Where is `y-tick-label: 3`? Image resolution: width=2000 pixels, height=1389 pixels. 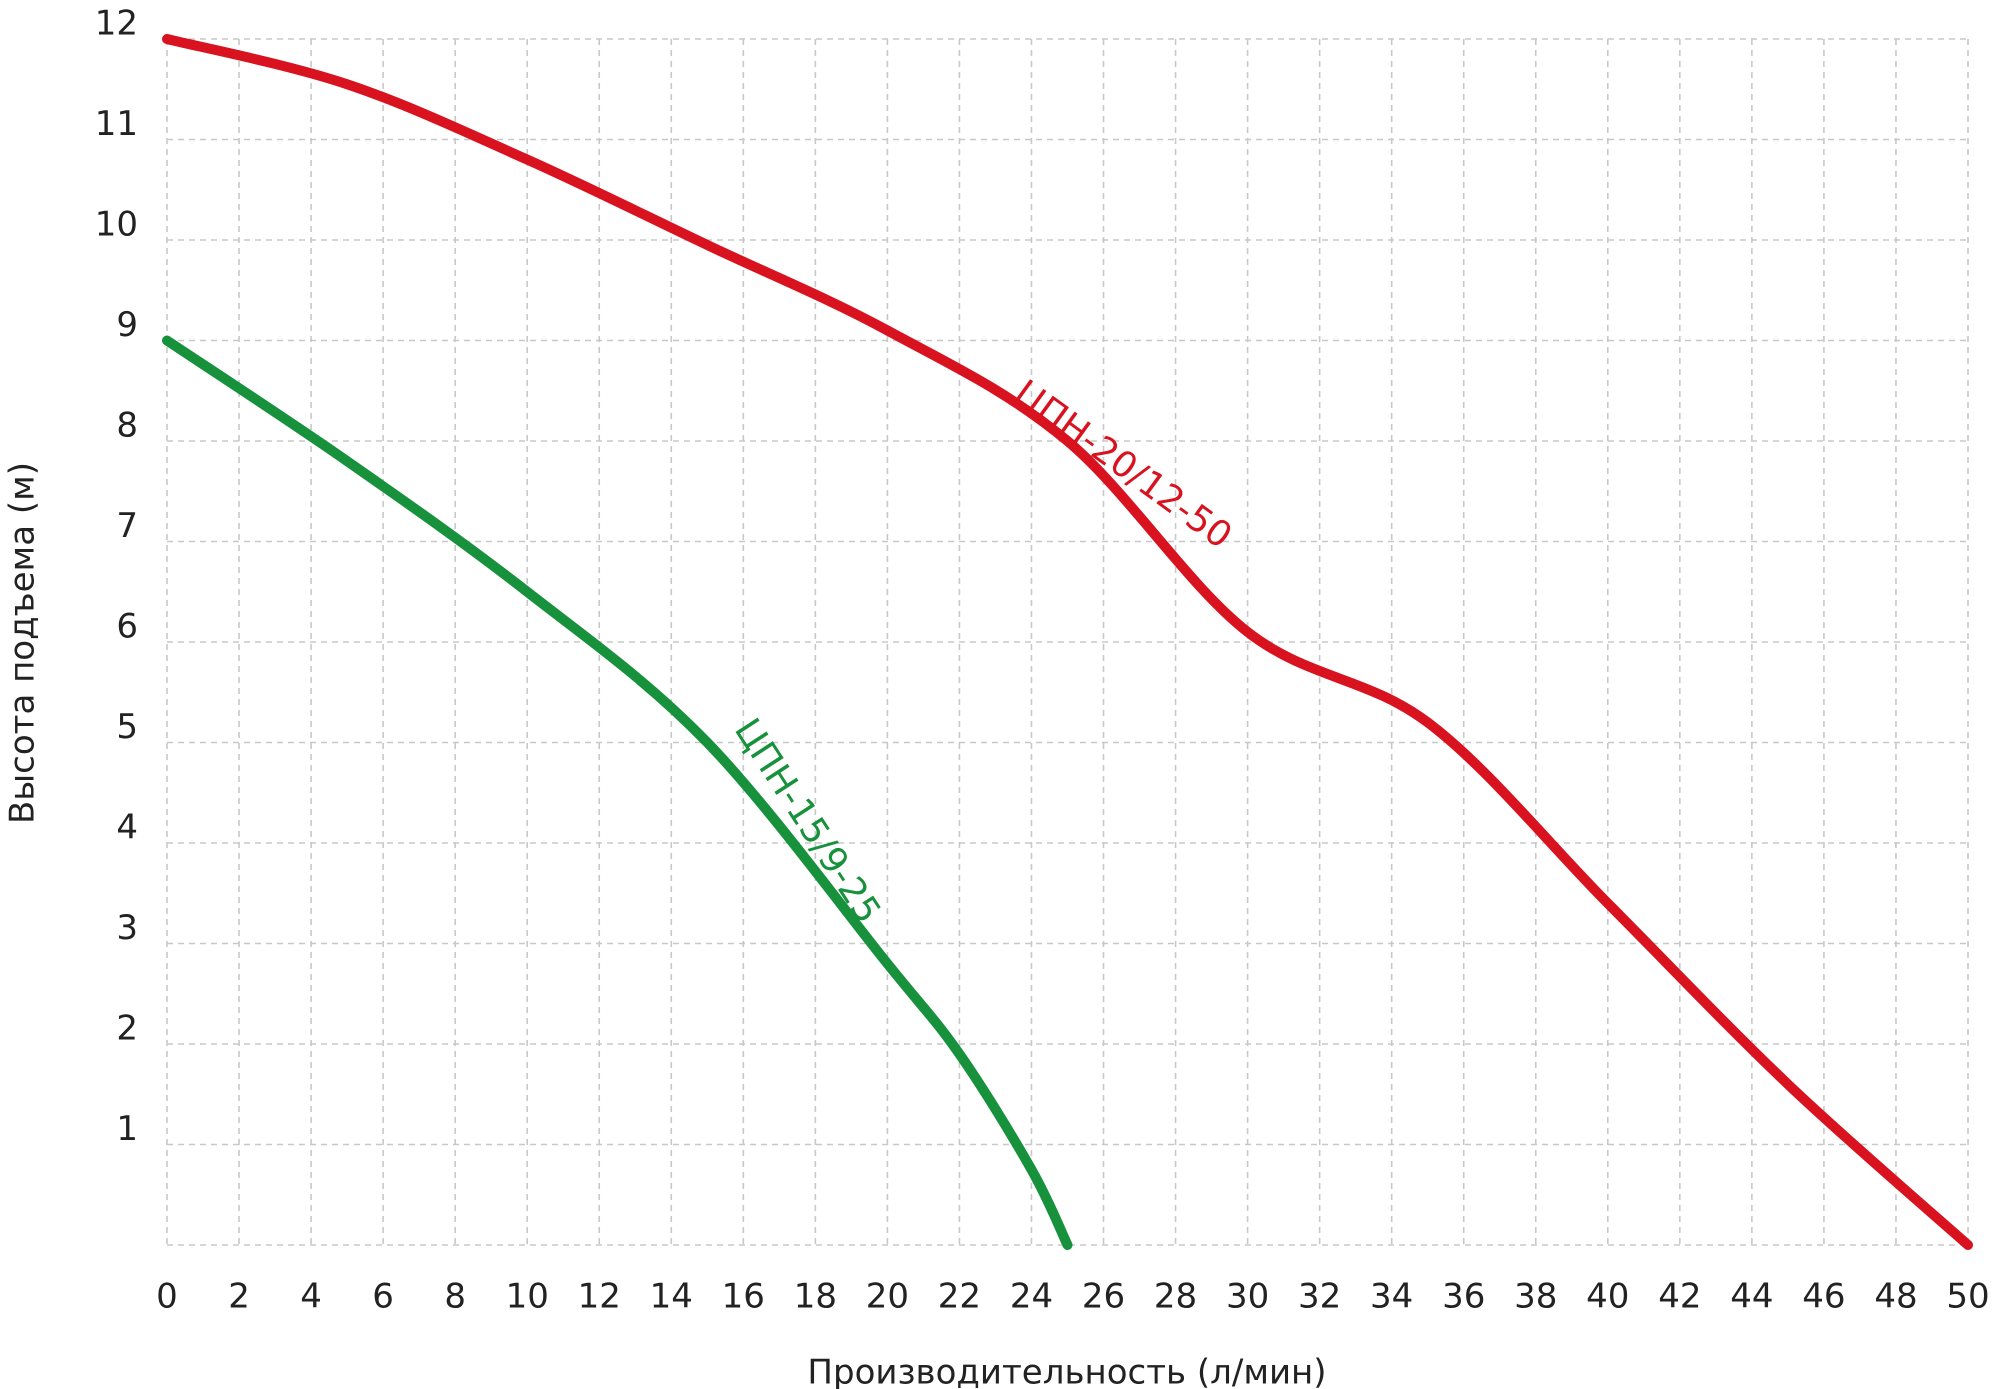 y-tick-label: 3 is located at coordinates (127, 928).